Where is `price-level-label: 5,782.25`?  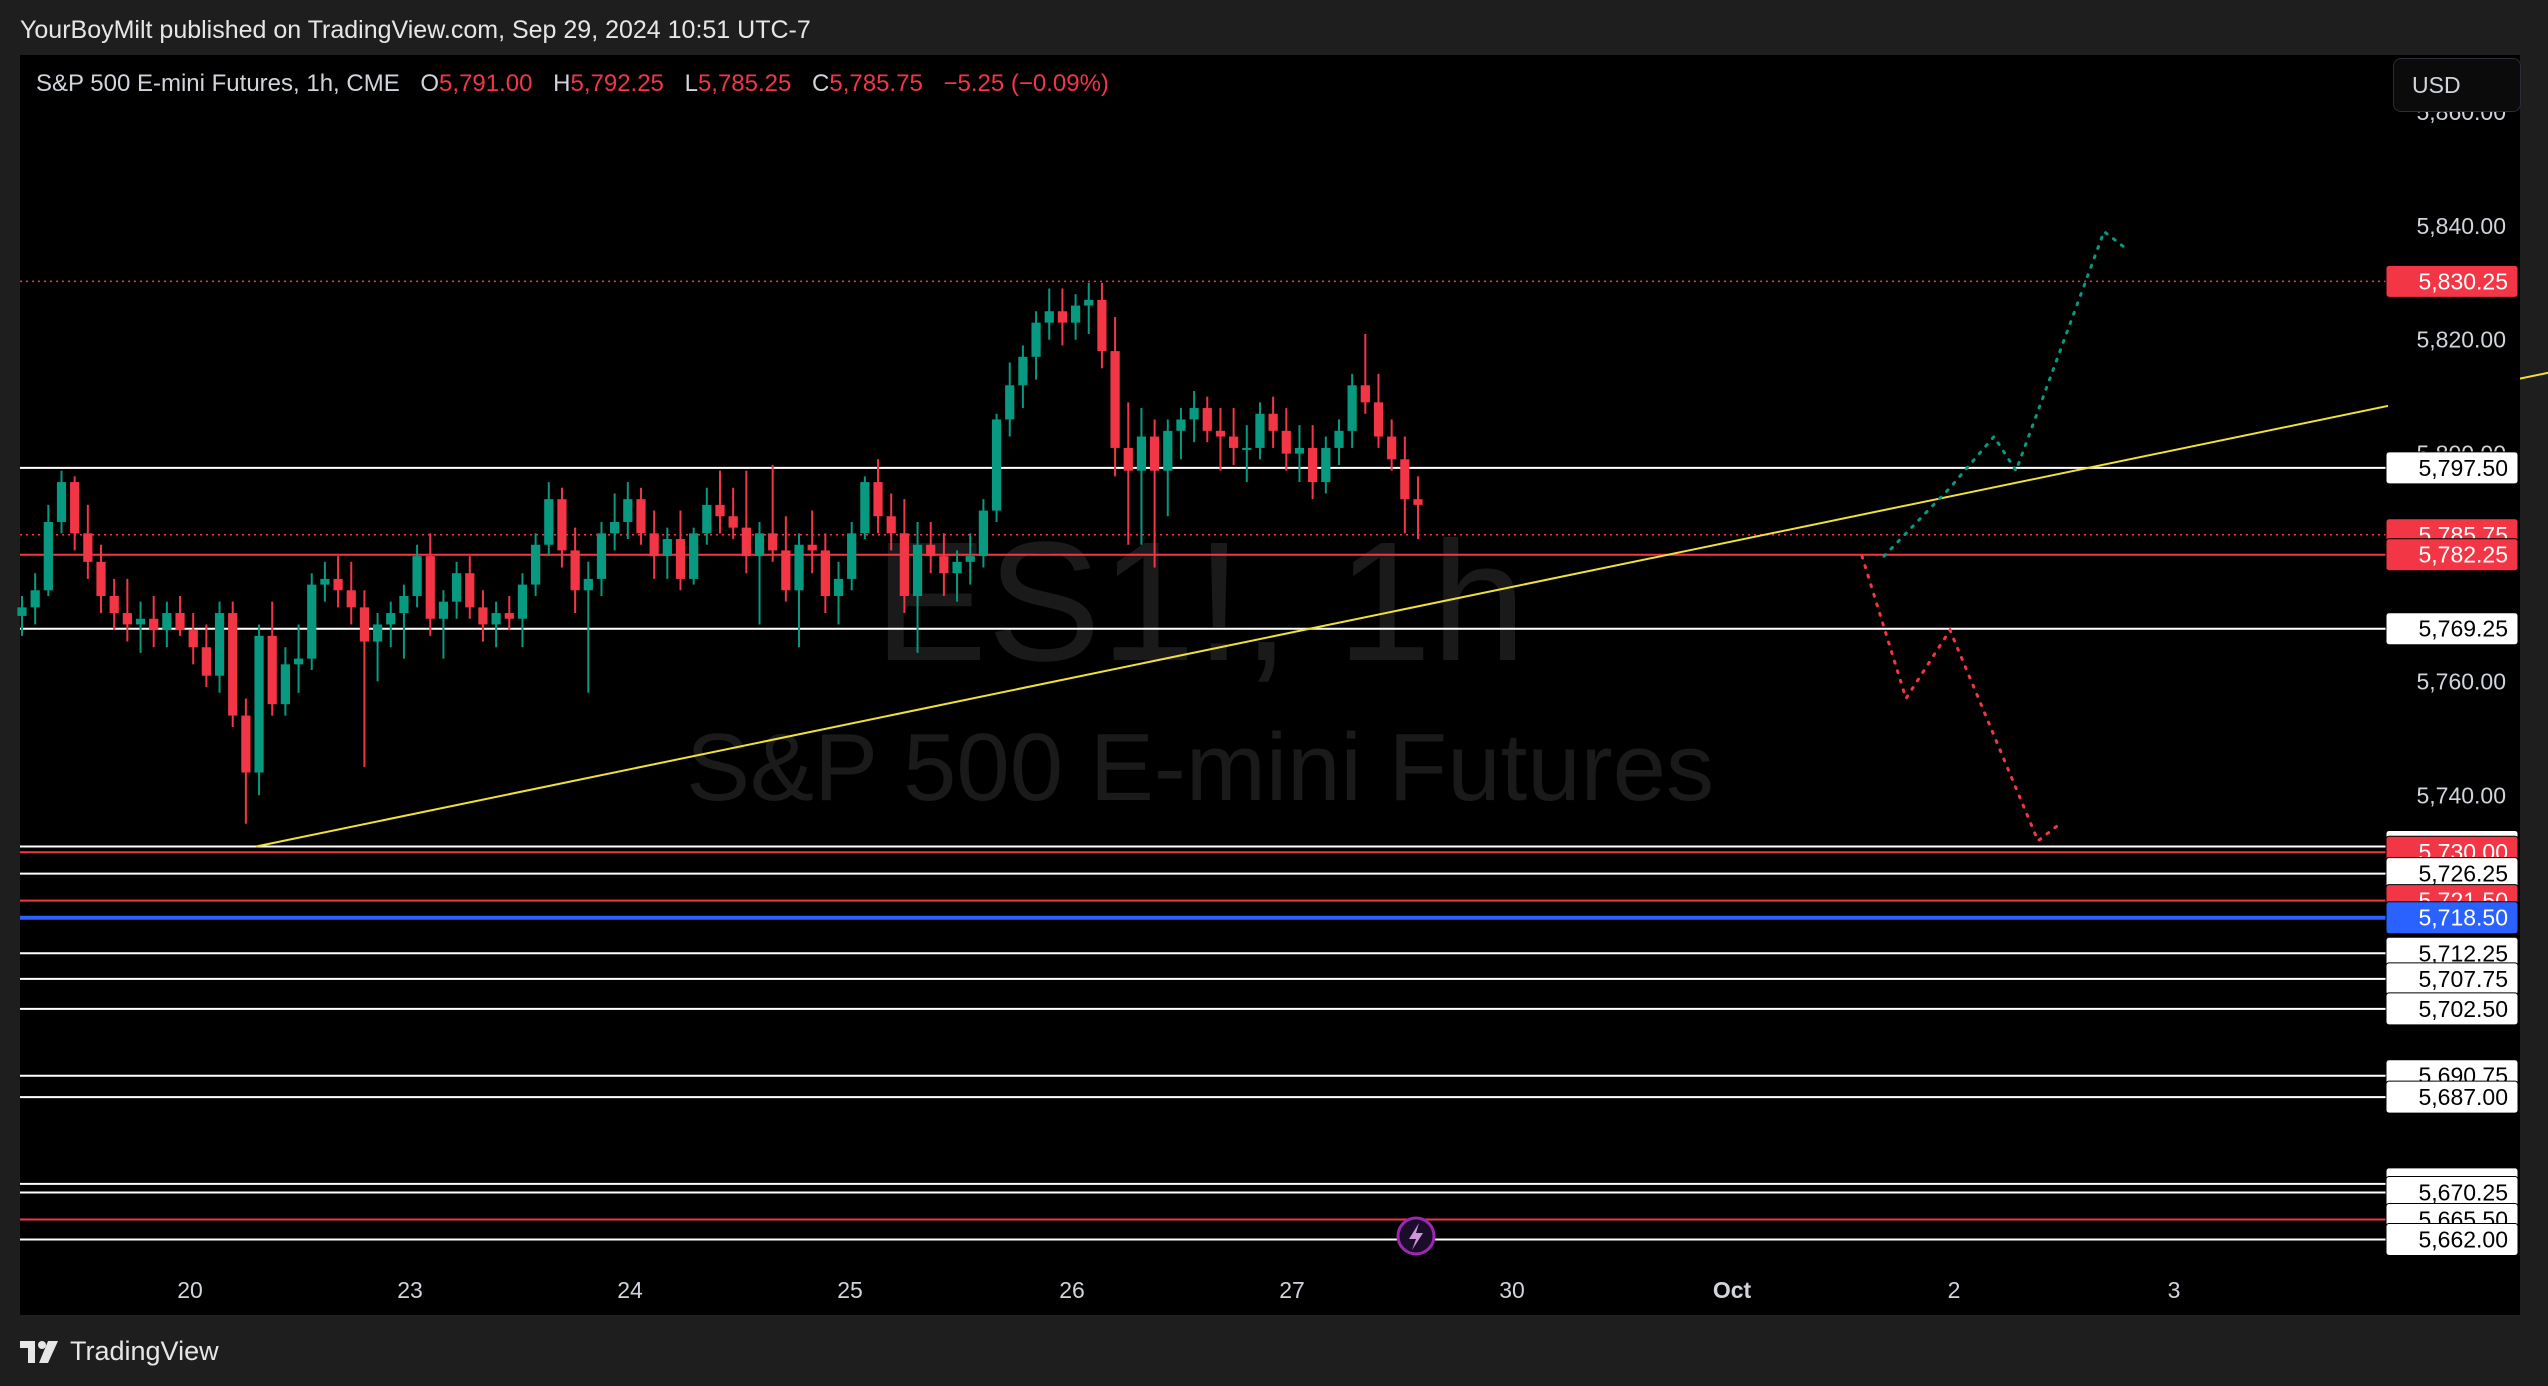
price-level-label: 5,782.25 is located at coordinates (2463, 555).